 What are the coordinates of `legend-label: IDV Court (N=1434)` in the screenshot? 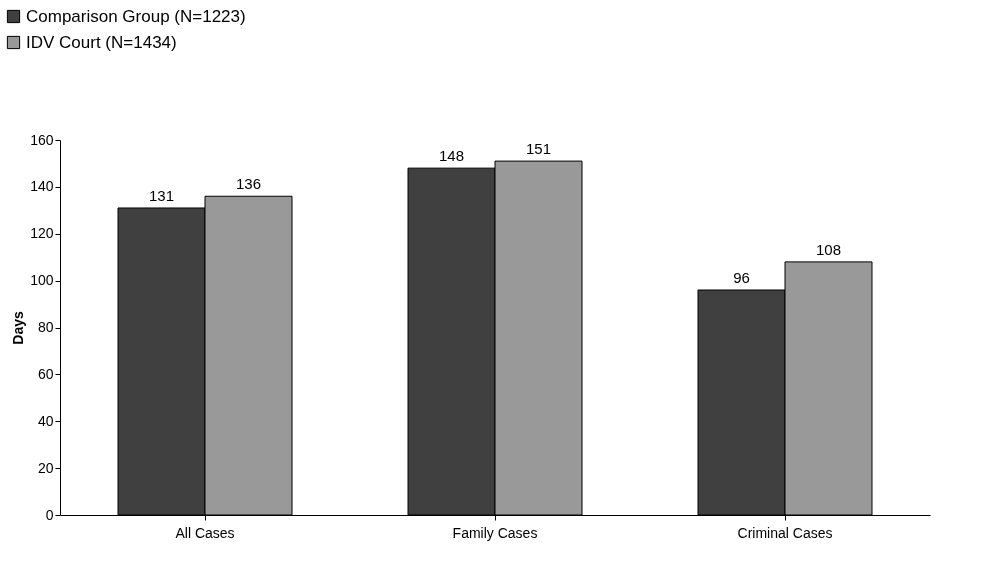 It's located at (101, 42).